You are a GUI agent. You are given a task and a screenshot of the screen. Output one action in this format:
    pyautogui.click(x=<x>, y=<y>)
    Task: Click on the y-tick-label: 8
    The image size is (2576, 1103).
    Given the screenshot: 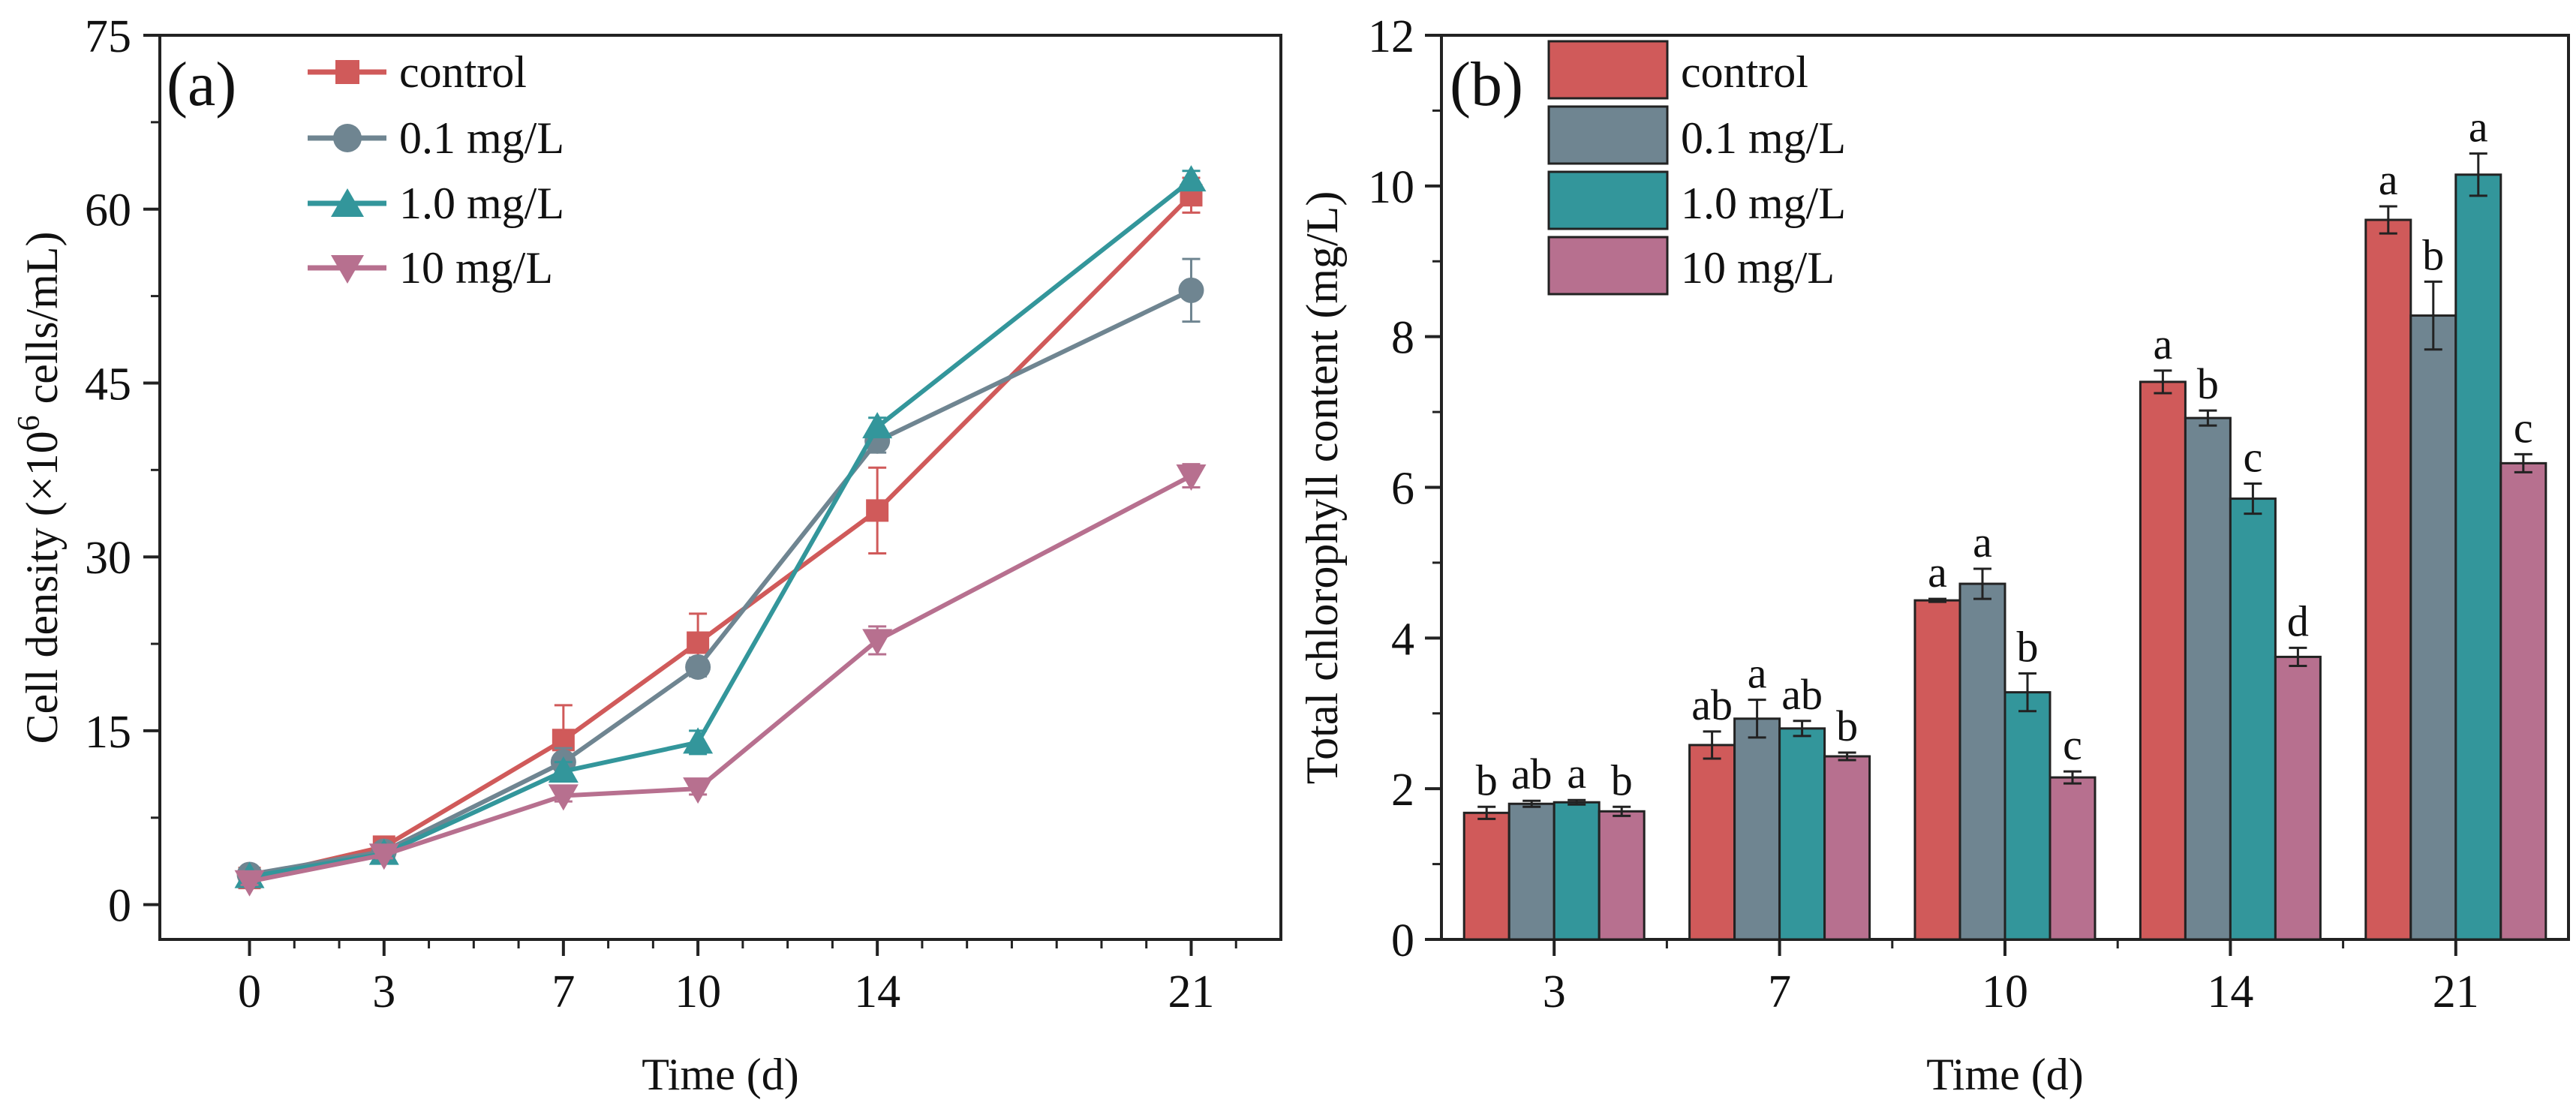 What is the action you would take?
    pyautogui.click(x=1402, y=338)
    